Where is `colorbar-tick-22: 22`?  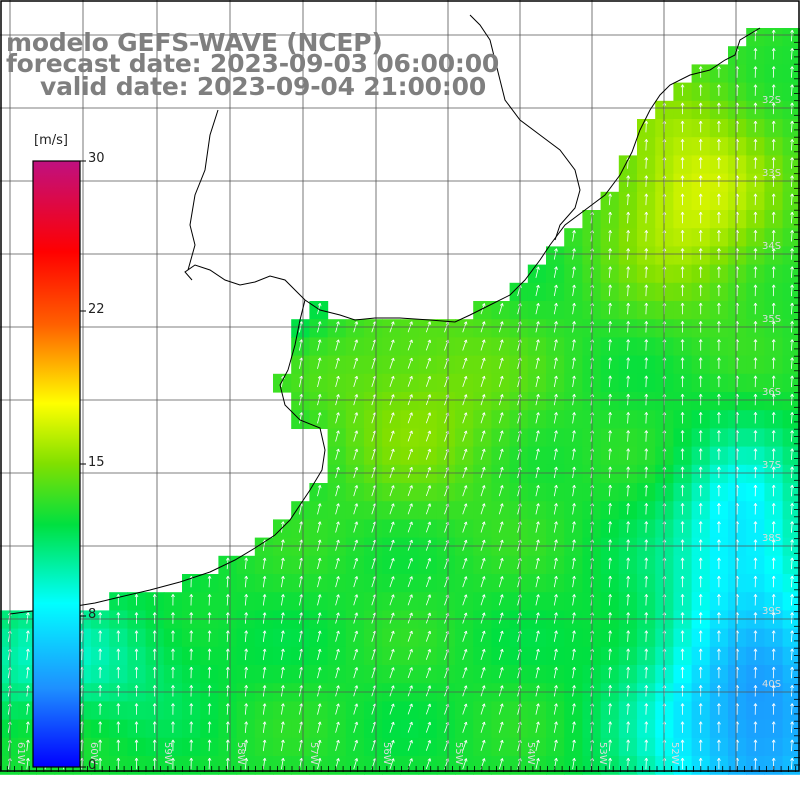 colorbar-tick-22: 22 is located at coordinates (96, 309).